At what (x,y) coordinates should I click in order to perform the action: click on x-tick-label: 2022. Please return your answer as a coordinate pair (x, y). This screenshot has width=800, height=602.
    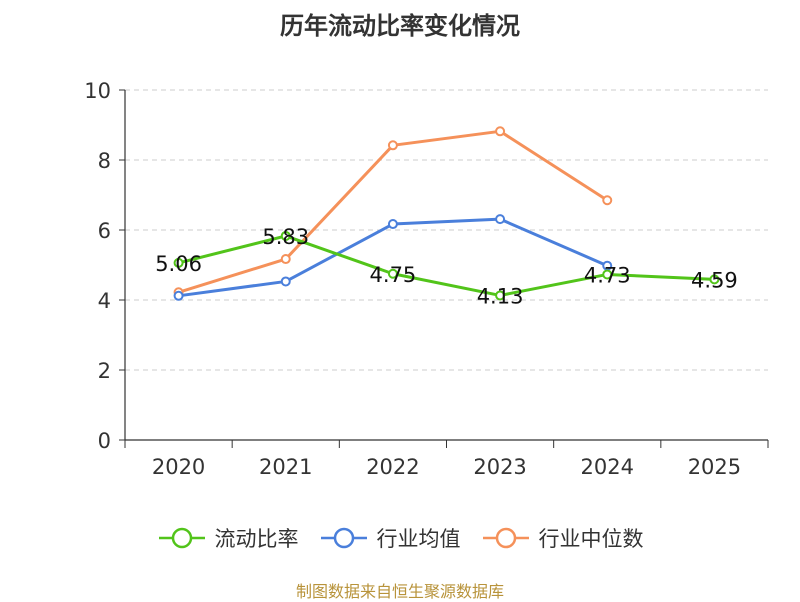
    Looking at the image, I should click on (392, 467).